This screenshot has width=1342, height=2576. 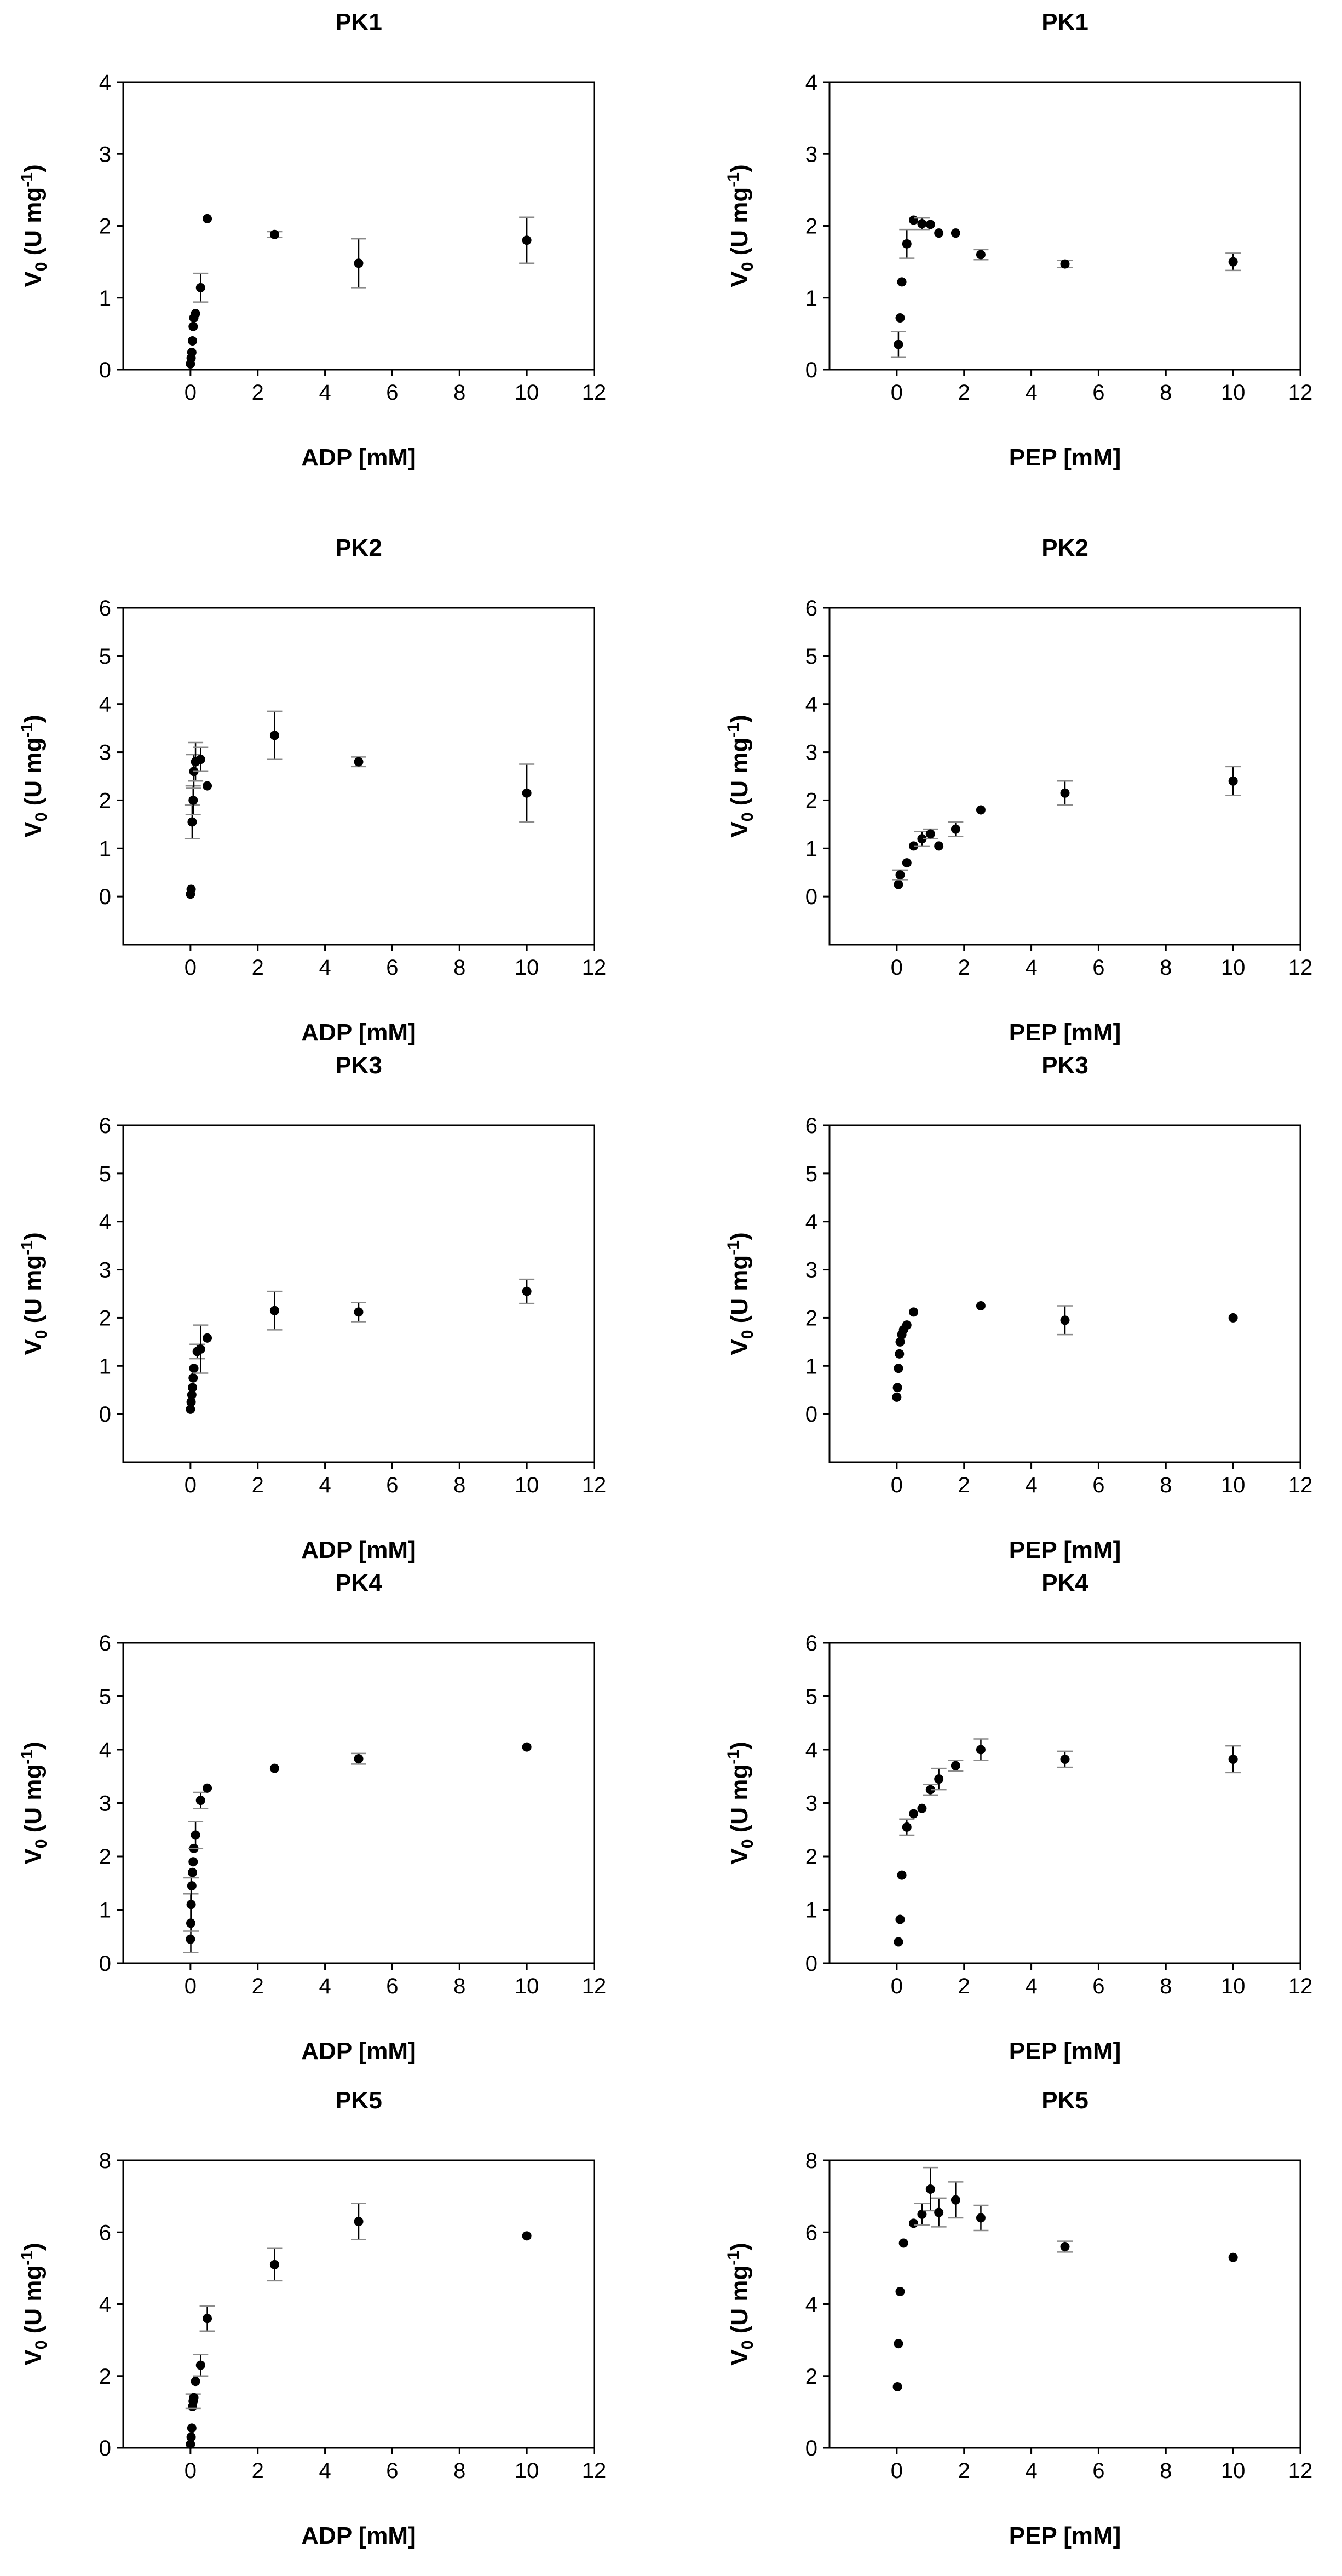 I want to click on chart-3-y-tick-label: 6, so click(x=105, y=608).